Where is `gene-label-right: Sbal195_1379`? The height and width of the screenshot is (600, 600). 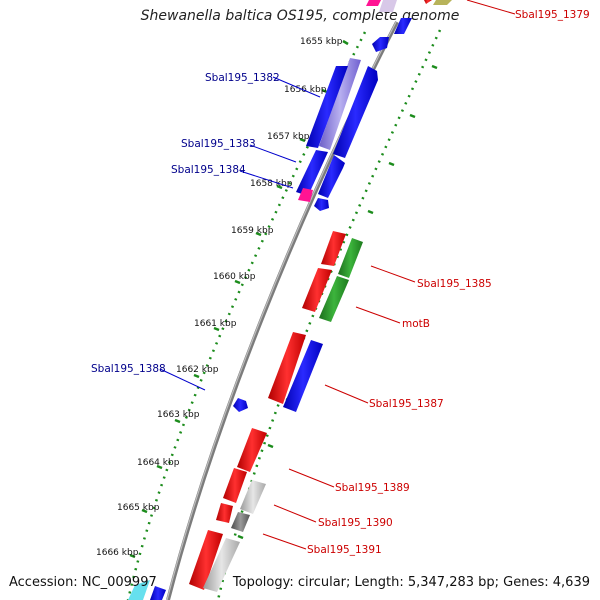
gene-label-right: Sbal195_1379 is located at coordinates (552, 15).